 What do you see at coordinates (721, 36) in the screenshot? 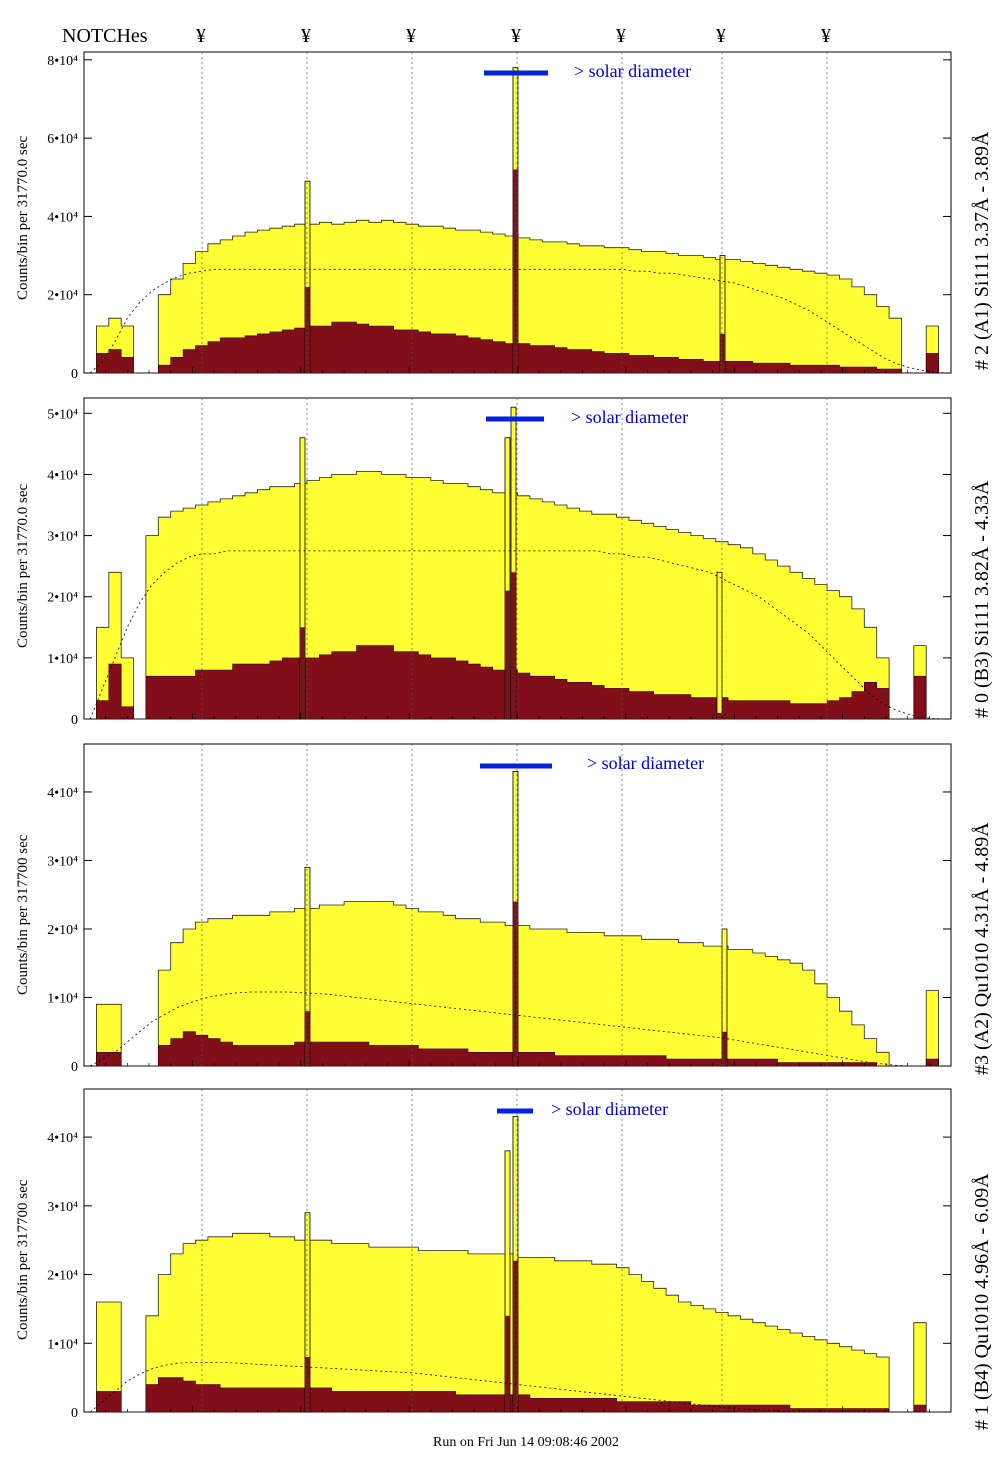
I see `notch-marker-5: ¥` at bounding box center [721, 36].